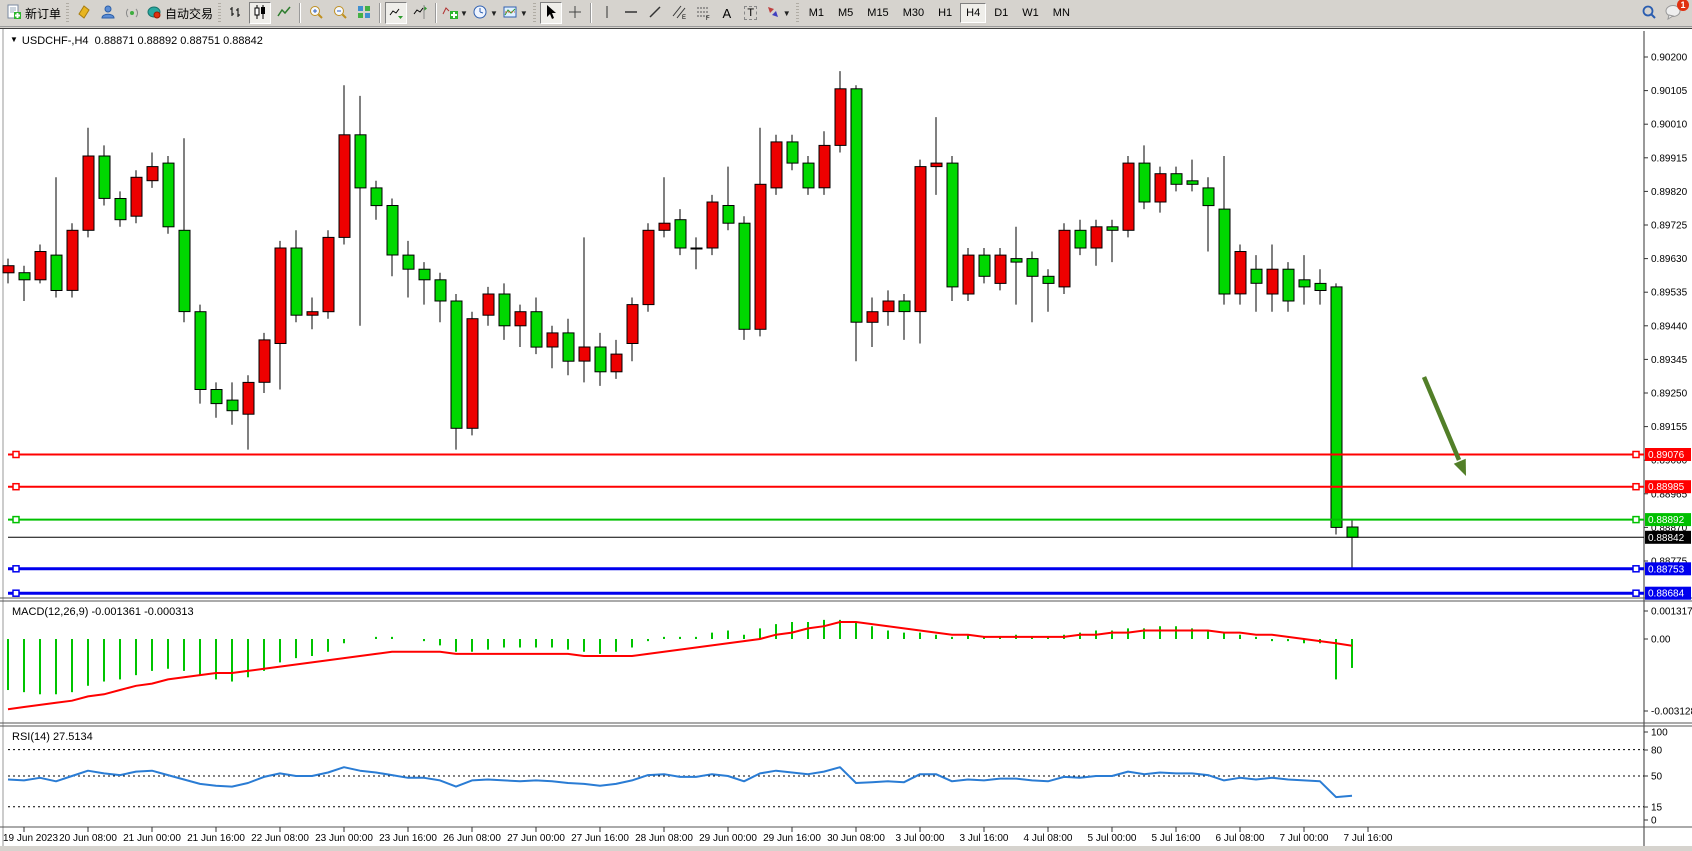  I want to click on price-axis-label: 0.89725, so click(1669, 226).